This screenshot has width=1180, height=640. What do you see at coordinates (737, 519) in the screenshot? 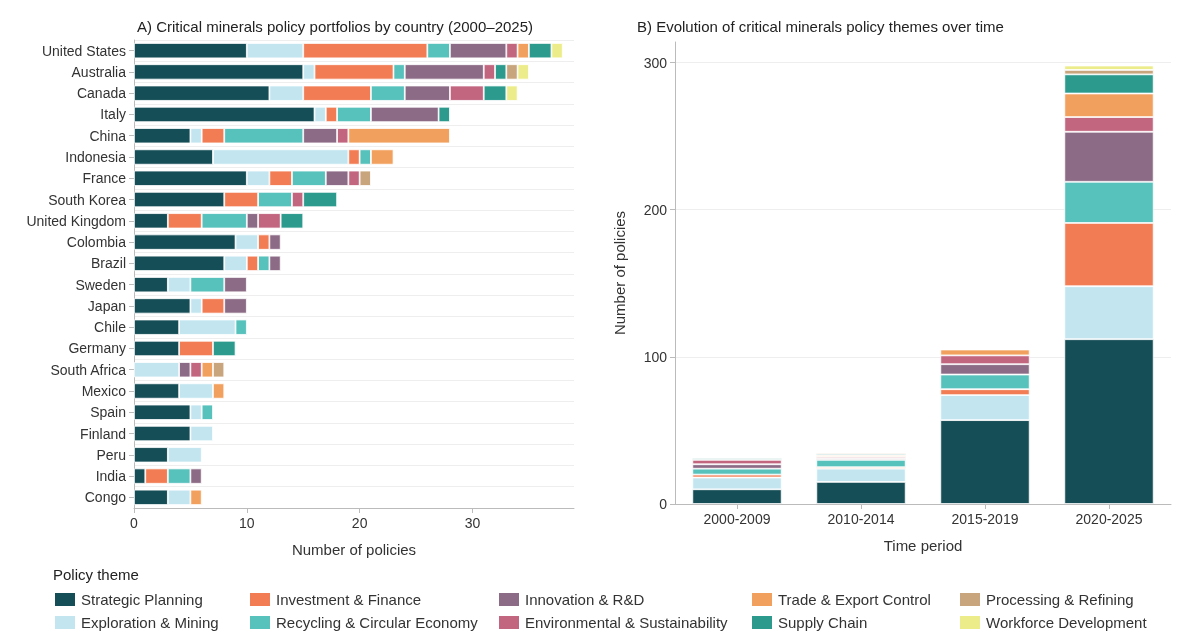
I see `x-tick-label: 2000-2009` at bounding box center [737, 519].